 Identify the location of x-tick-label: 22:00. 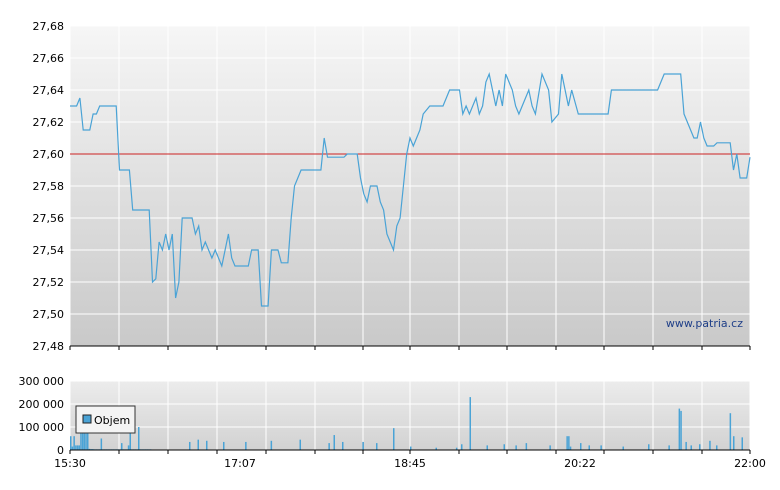
(750, 463).